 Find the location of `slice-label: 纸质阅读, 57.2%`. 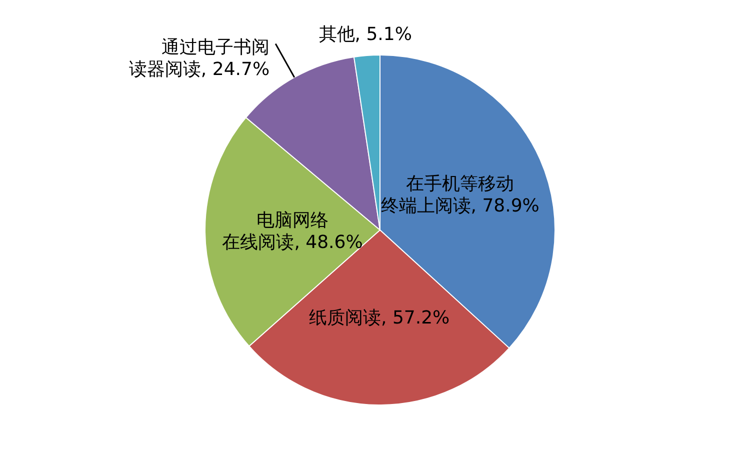

slice-label: 纸质阅读, 57.2% is located at coordinates (379, 317).